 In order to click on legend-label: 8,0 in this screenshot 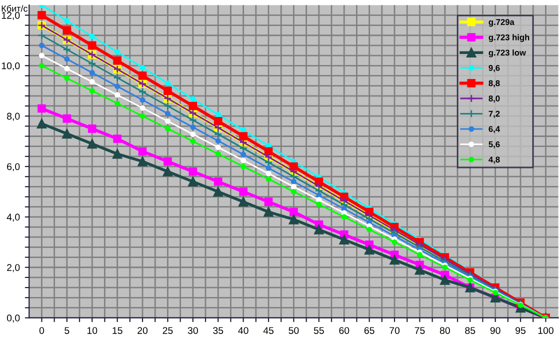, I will do `click(494, 99)`.